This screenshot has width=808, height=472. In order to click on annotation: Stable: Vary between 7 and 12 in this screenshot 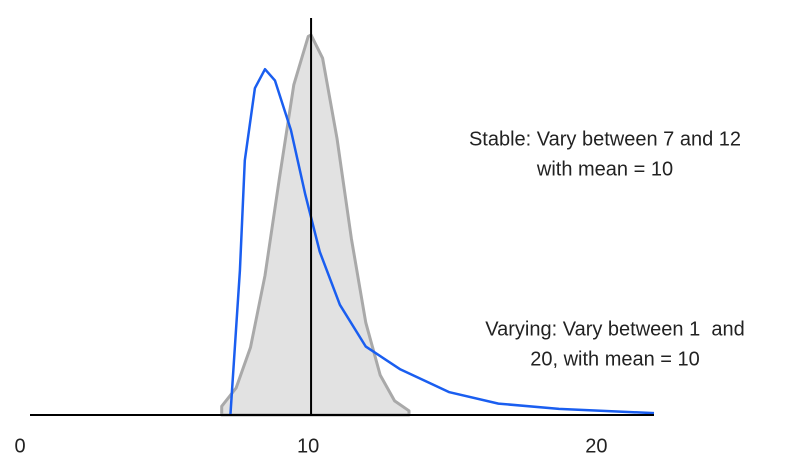, I will do `click(605, 139)`.